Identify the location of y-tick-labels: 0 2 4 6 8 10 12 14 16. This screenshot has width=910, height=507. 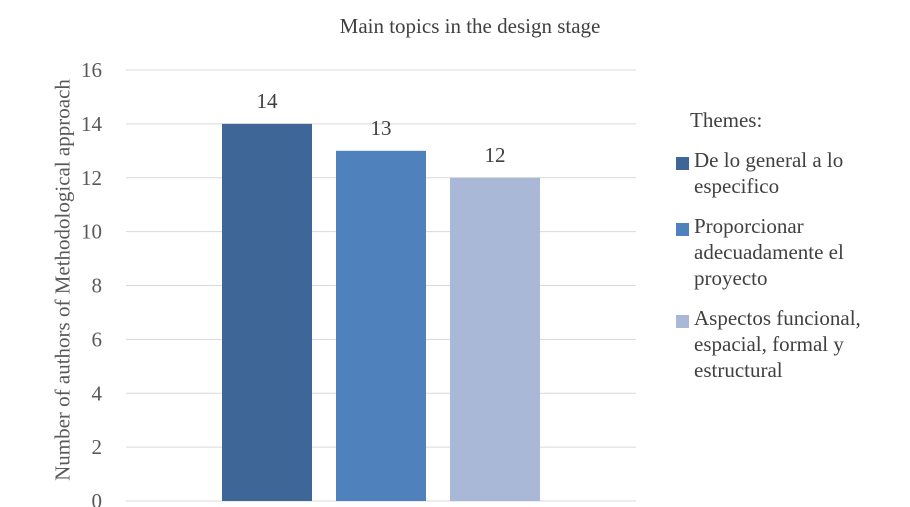
(92, 282).